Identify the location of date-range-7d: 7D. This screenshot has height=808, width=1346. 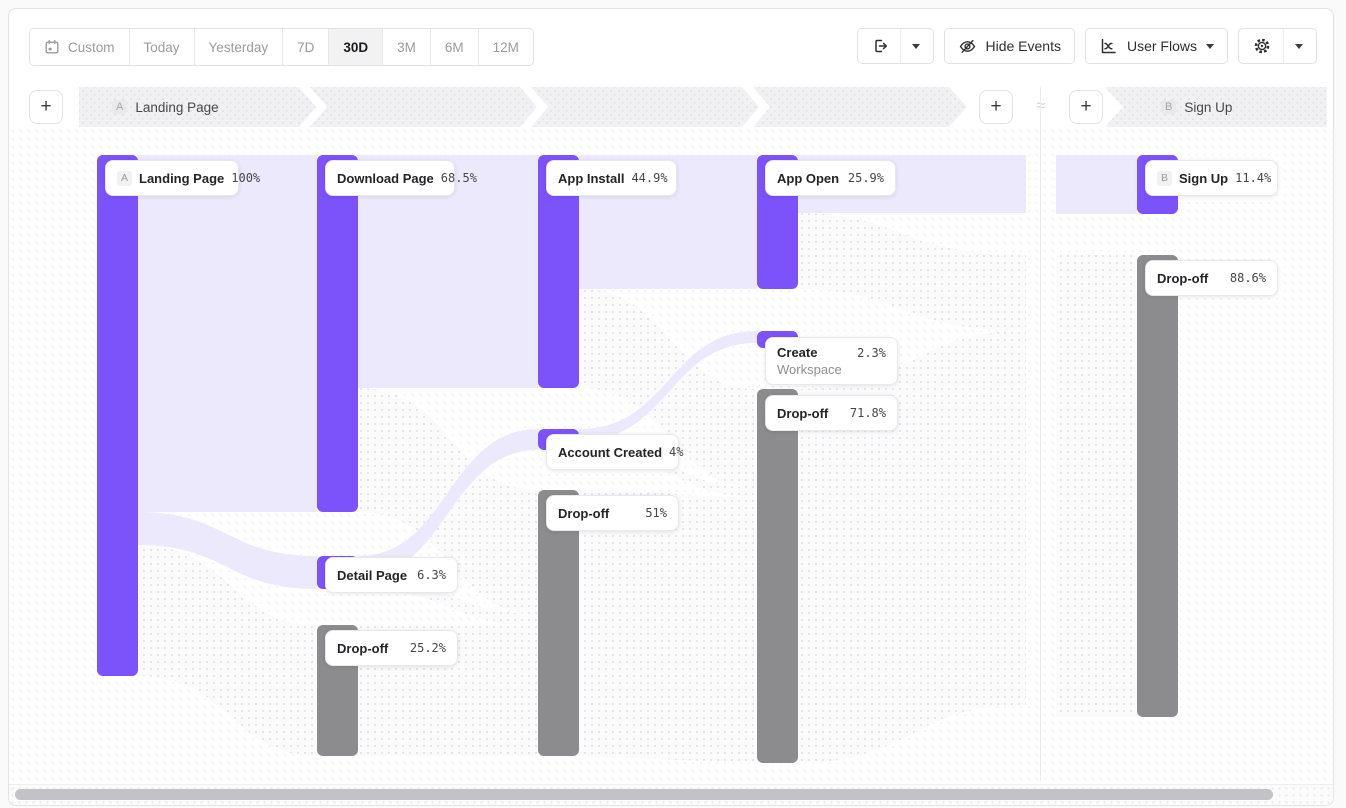
(305, 47).